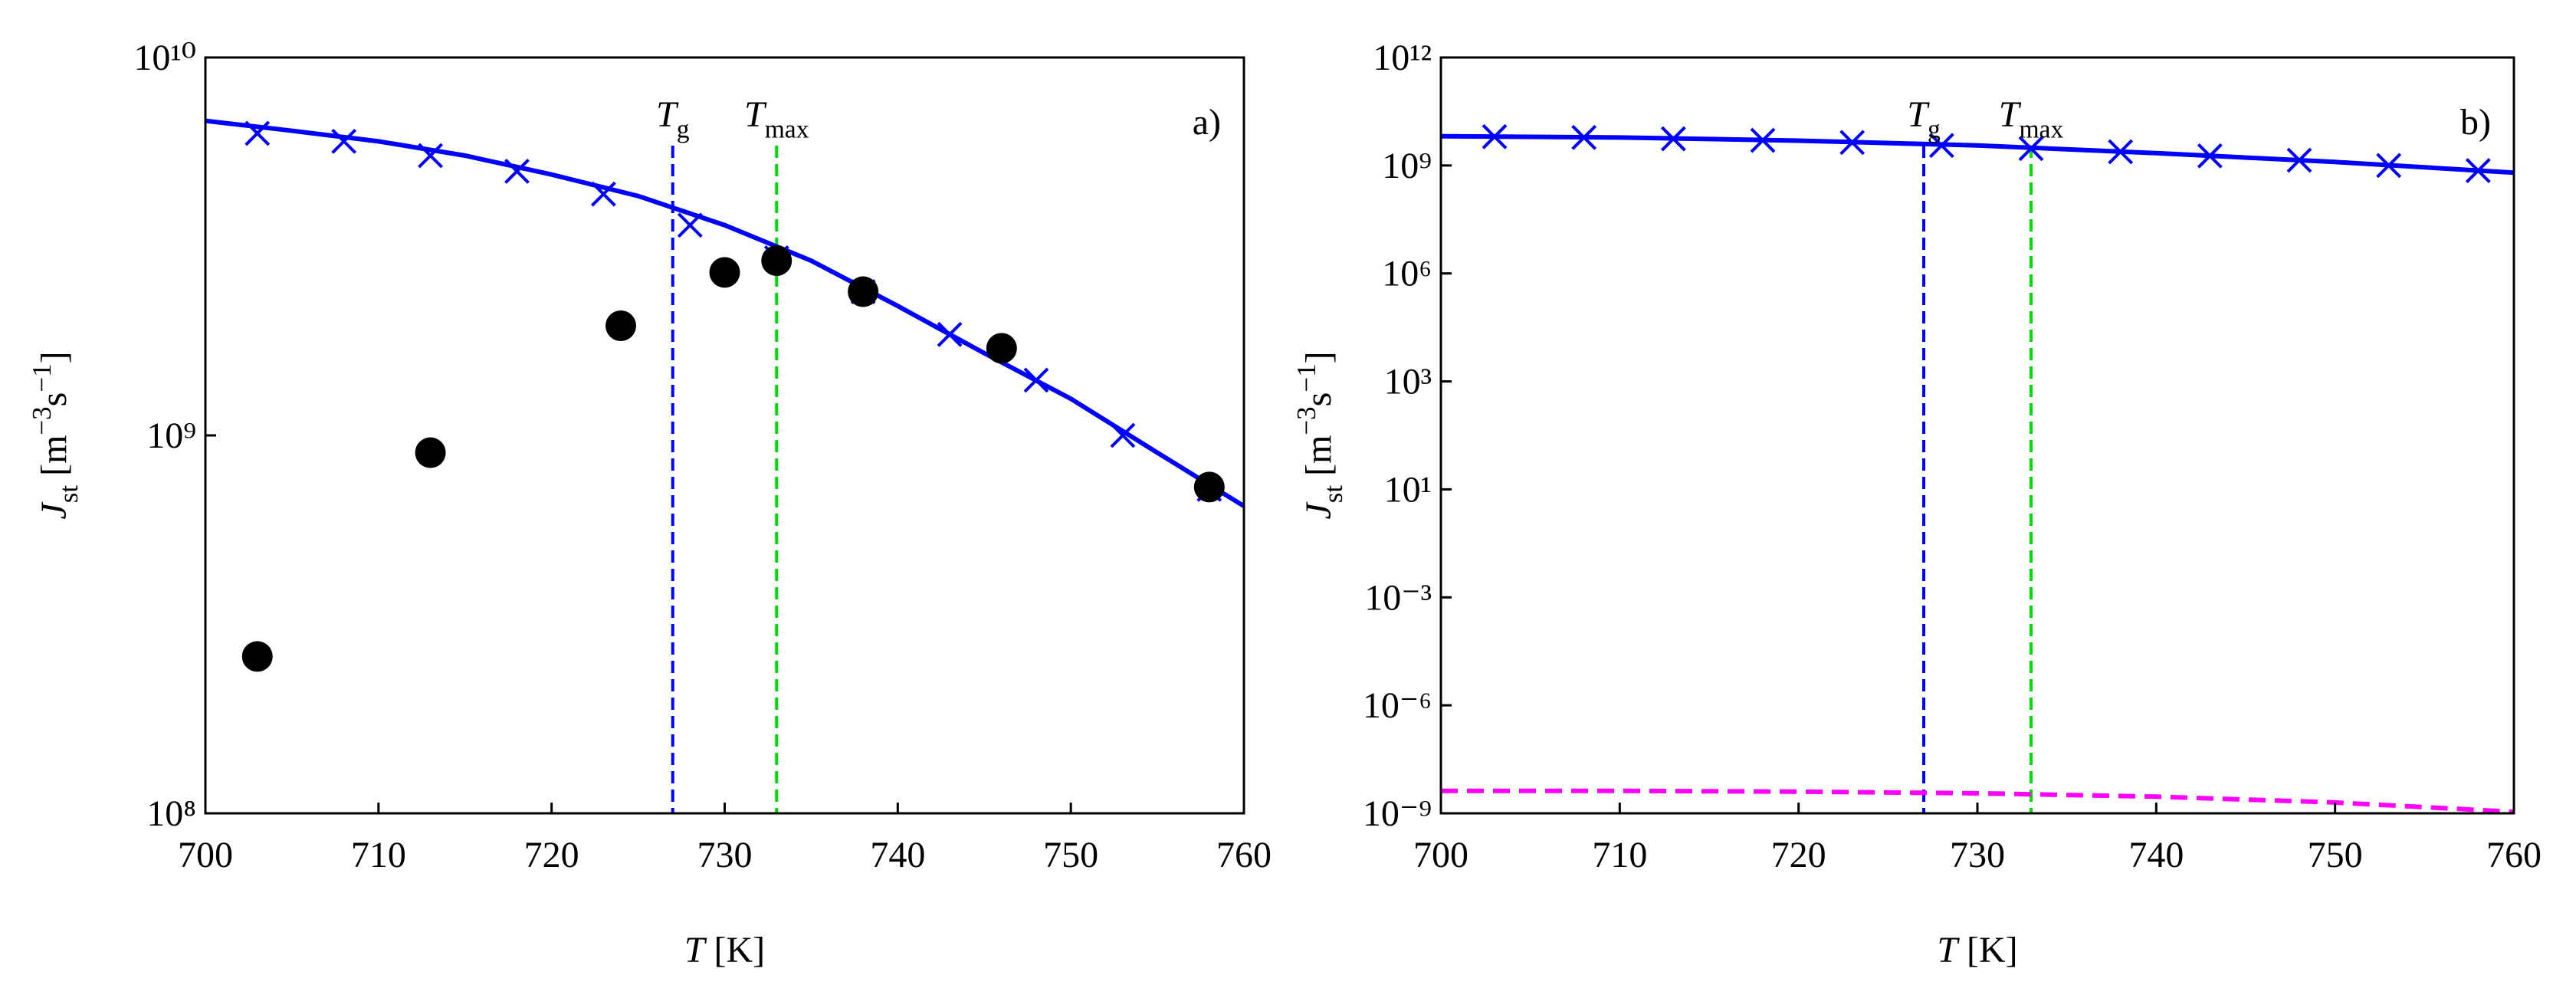  I want to click on panel-label: b), so click(2475, 122).